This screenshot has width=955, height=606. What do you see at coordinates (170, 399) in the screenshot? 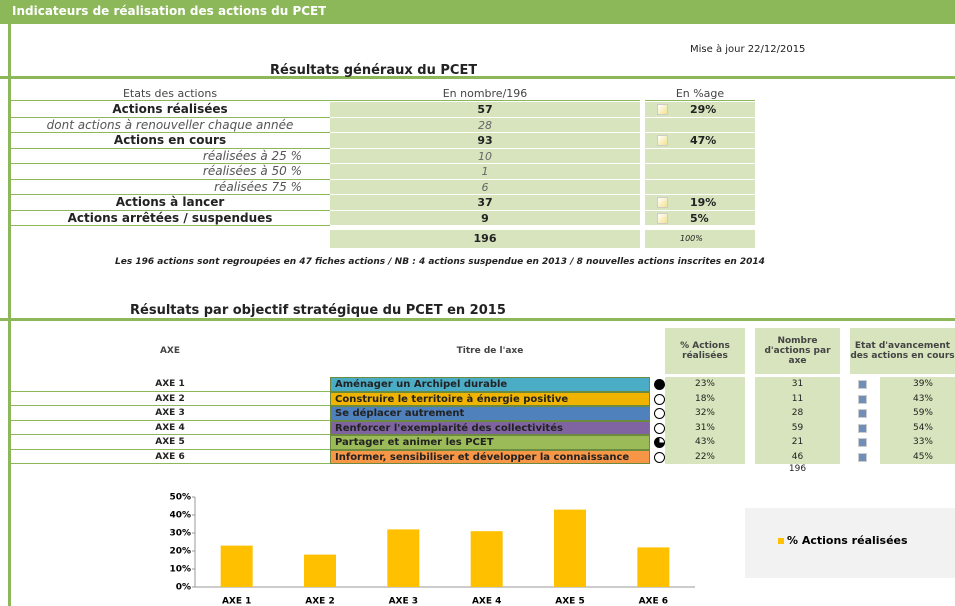
I see `axe-label: AXE 2` at bounding box center [170, 399].